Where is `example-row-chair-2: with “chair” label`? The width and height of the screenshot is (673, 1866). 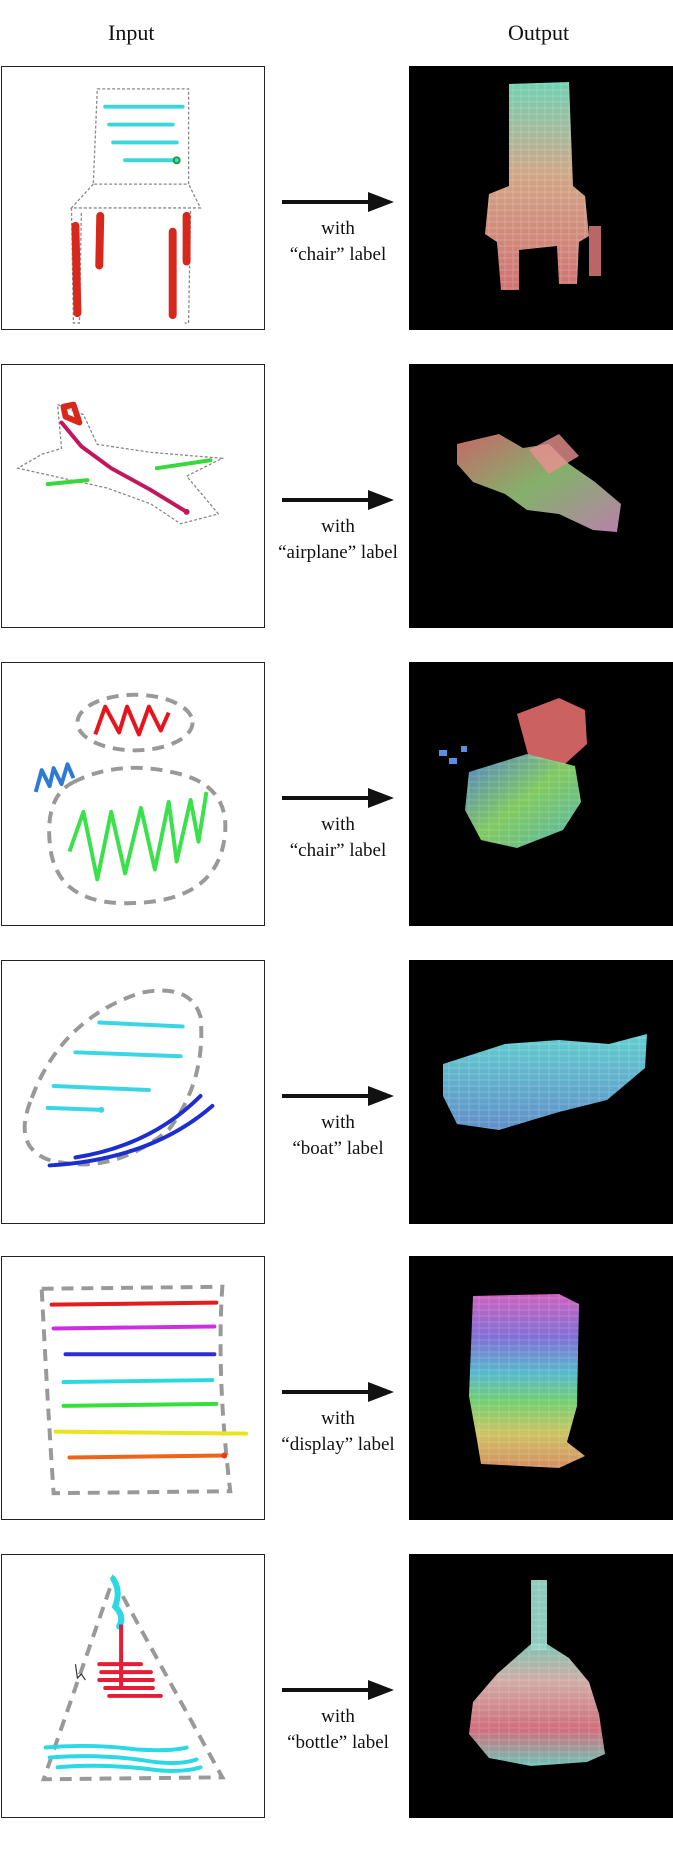 example-row-chair-2: with “chair” label is located at coordinates (336, 795).